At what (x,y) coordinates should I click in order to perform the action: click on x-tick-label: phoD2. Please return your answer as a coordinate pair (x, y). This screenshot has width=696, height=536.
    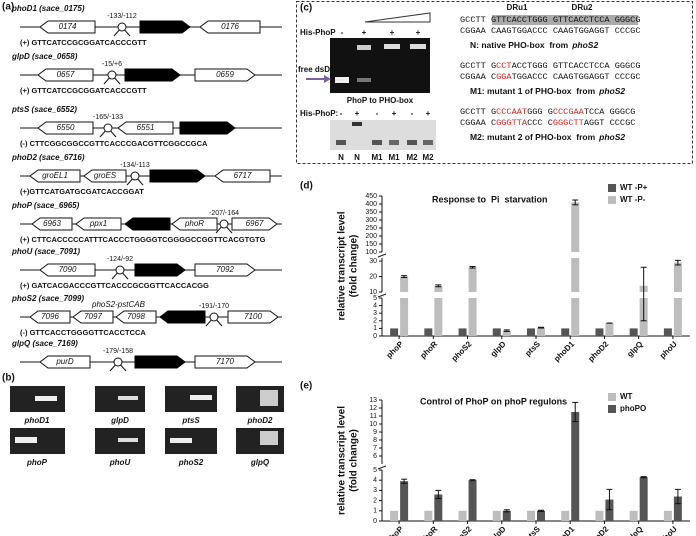
    Looking at the image, I should click on (598, 530).